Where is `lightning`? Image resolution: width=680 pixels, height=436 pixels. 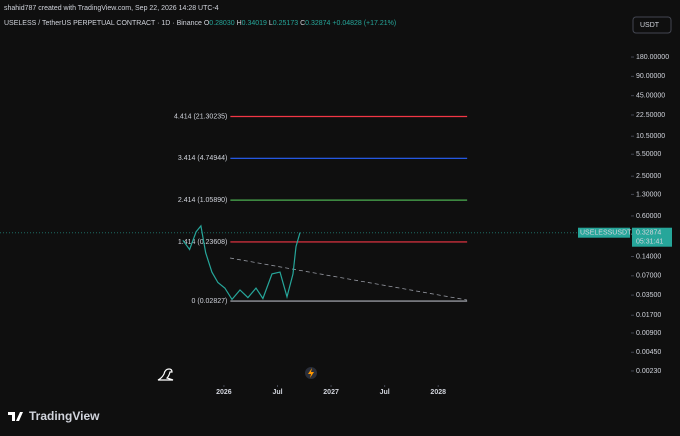 lightning is located at coordinates (311, 373).